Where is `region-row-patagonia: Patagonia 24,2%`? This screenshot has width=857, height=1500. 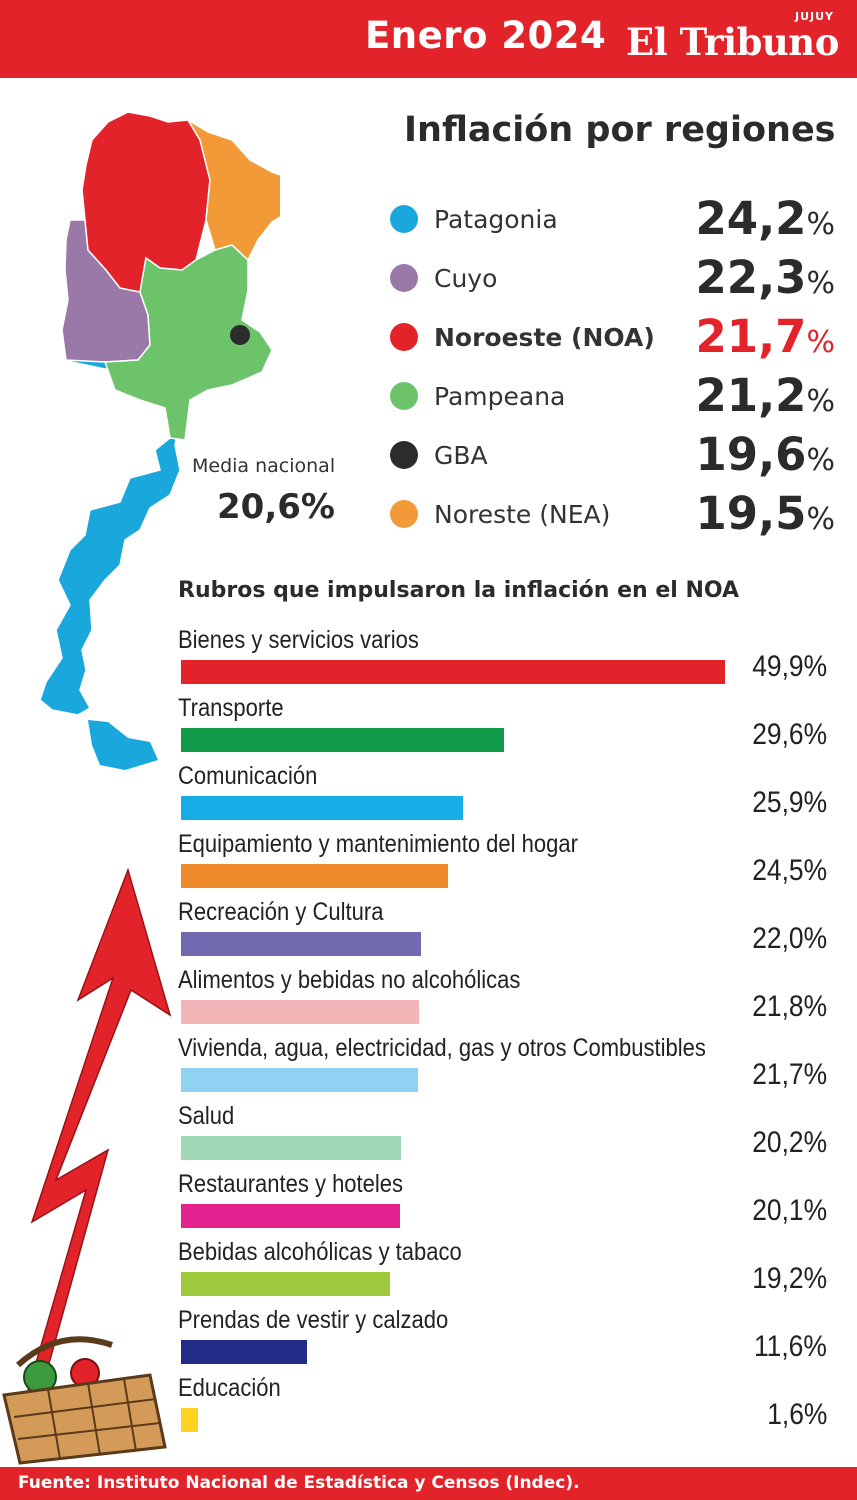 region-row-patagonia: Patagonia 24,2% is located at coordinates (612, 218).